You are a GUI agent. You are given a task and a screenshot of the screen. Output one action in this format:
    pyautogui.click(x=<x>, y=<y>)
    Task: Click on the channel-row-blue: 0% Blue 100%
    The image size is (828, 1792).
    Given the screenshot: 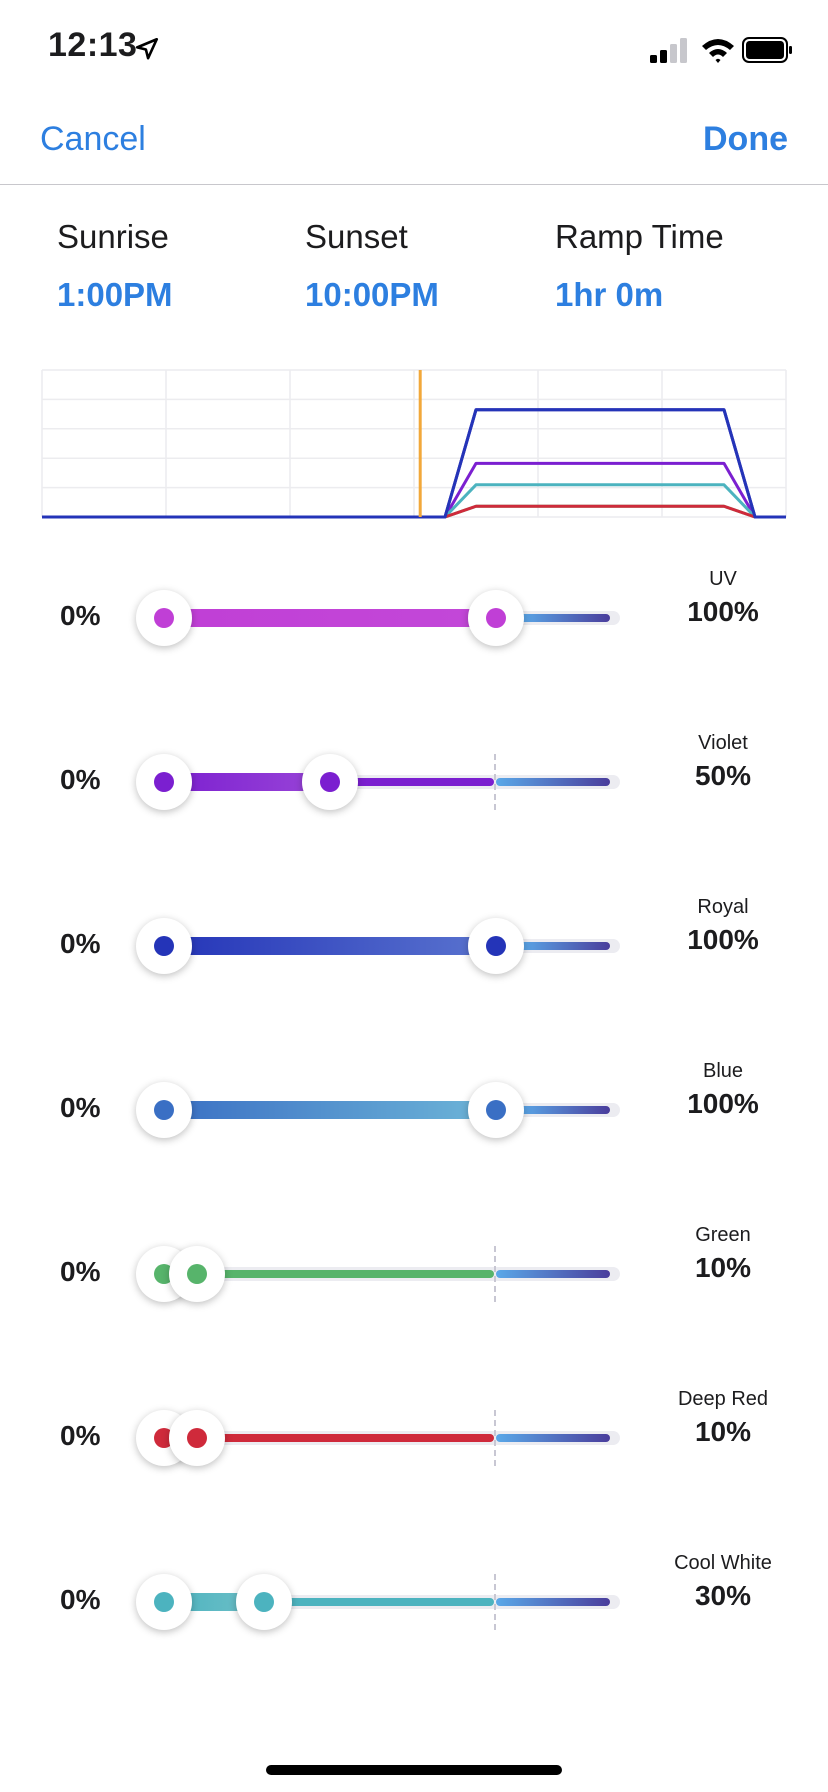 What is the action you would take?
    pyautogui.click(x=414, y=1110)
    